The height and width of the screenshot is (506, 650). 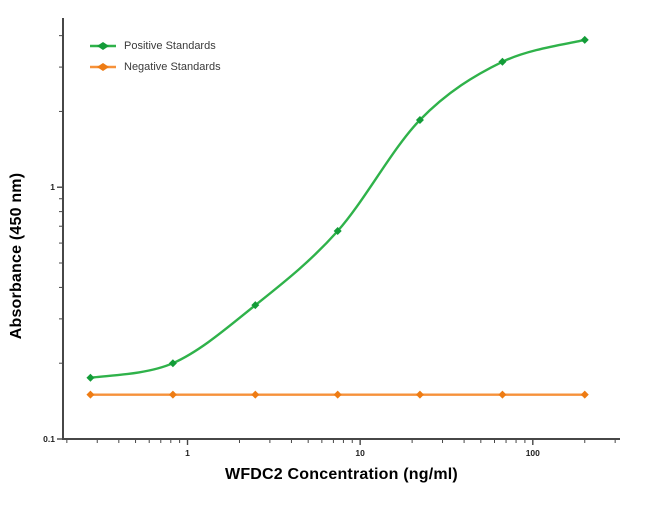 I want to click on legend-item-negative-standards: Negative Standards, so click(x=155, y=66).